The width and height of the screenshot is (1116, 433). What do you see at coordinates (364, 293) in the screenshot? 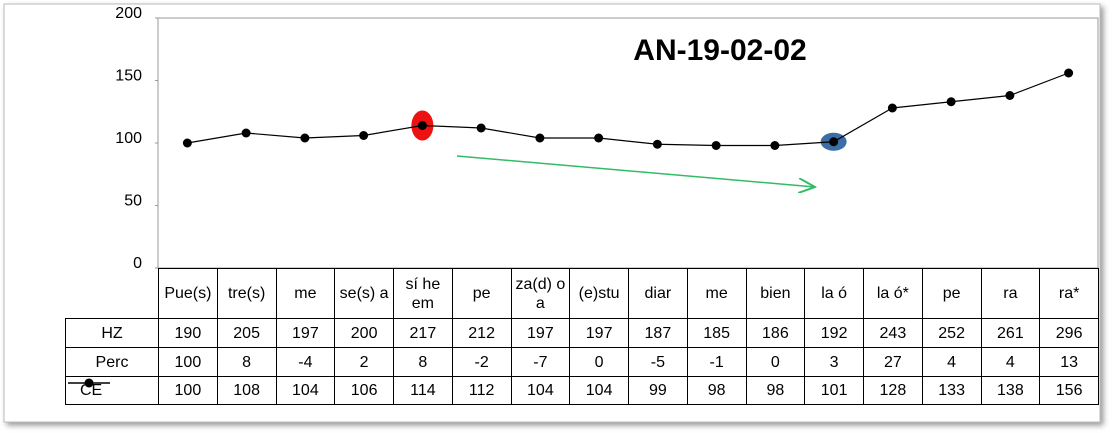
I see `category-cell: se(s) a` at bounding box center [364, 293].